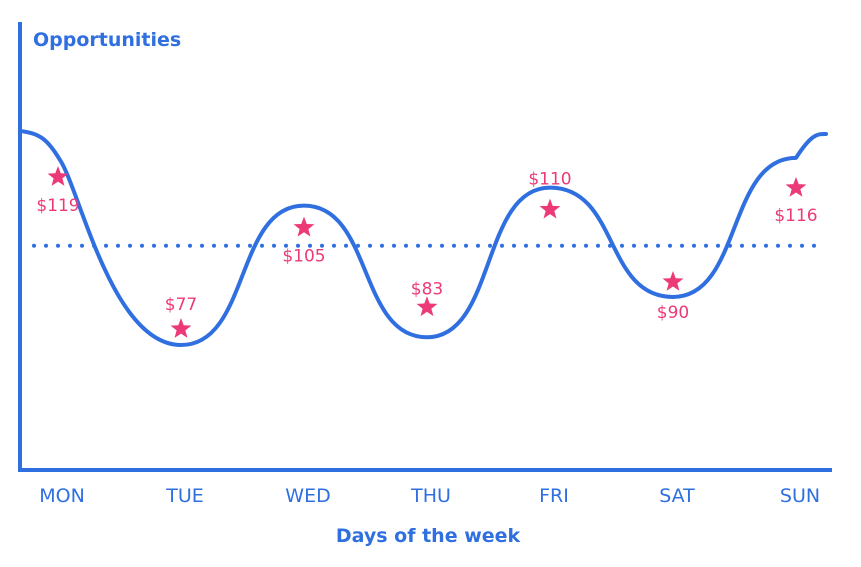 Image resolution: width=861 pixels, height=567 pixels. Describe the element at coordinates (673, 280) in the screenshot. I see `star-marker-sat` at that location.